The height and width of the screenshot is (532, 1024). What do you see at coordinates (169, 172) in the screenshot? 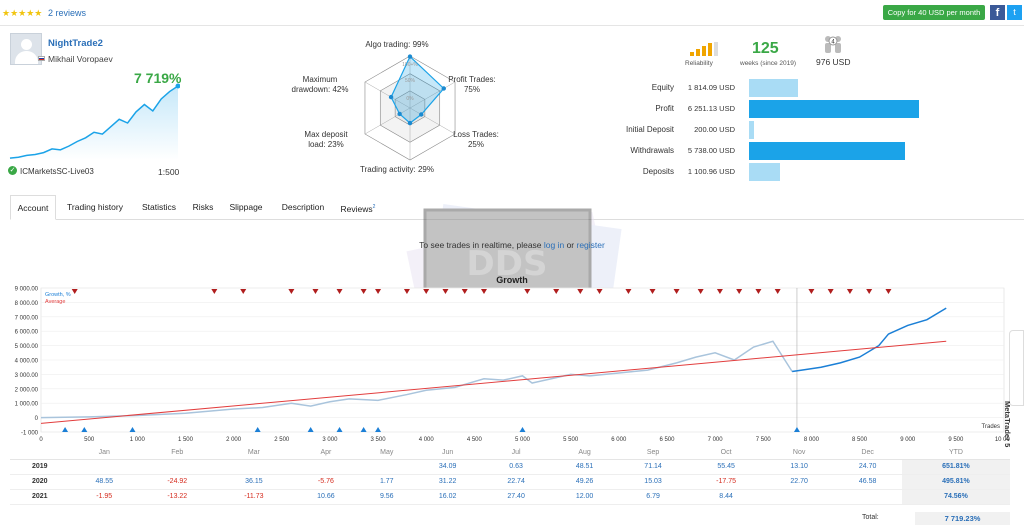
I see `leverage: 1:500` at bounding box center [169, 172].